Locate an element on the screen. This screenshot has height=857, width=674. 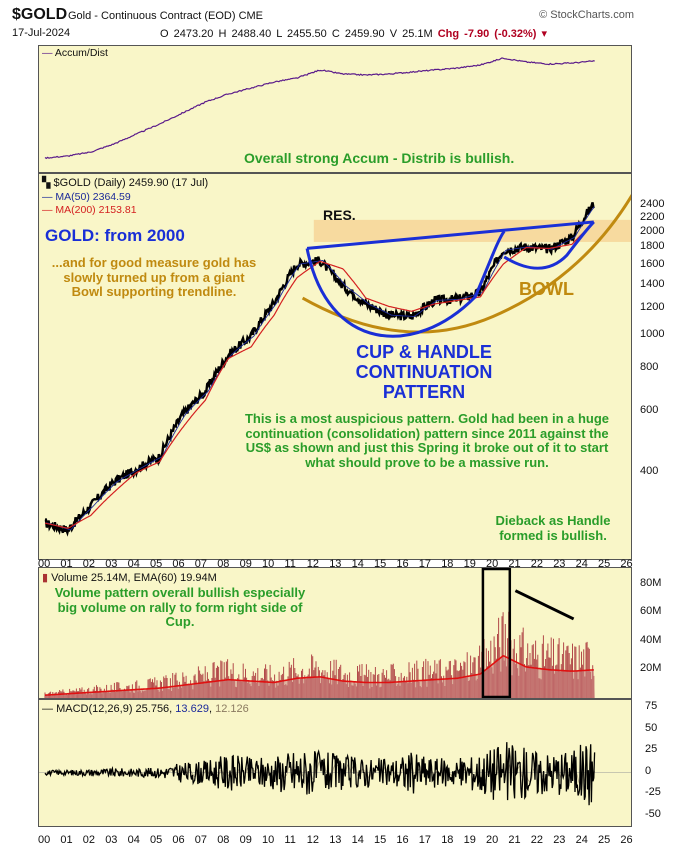
close-value: C 2459.90 is located at coordinates (358, 34).